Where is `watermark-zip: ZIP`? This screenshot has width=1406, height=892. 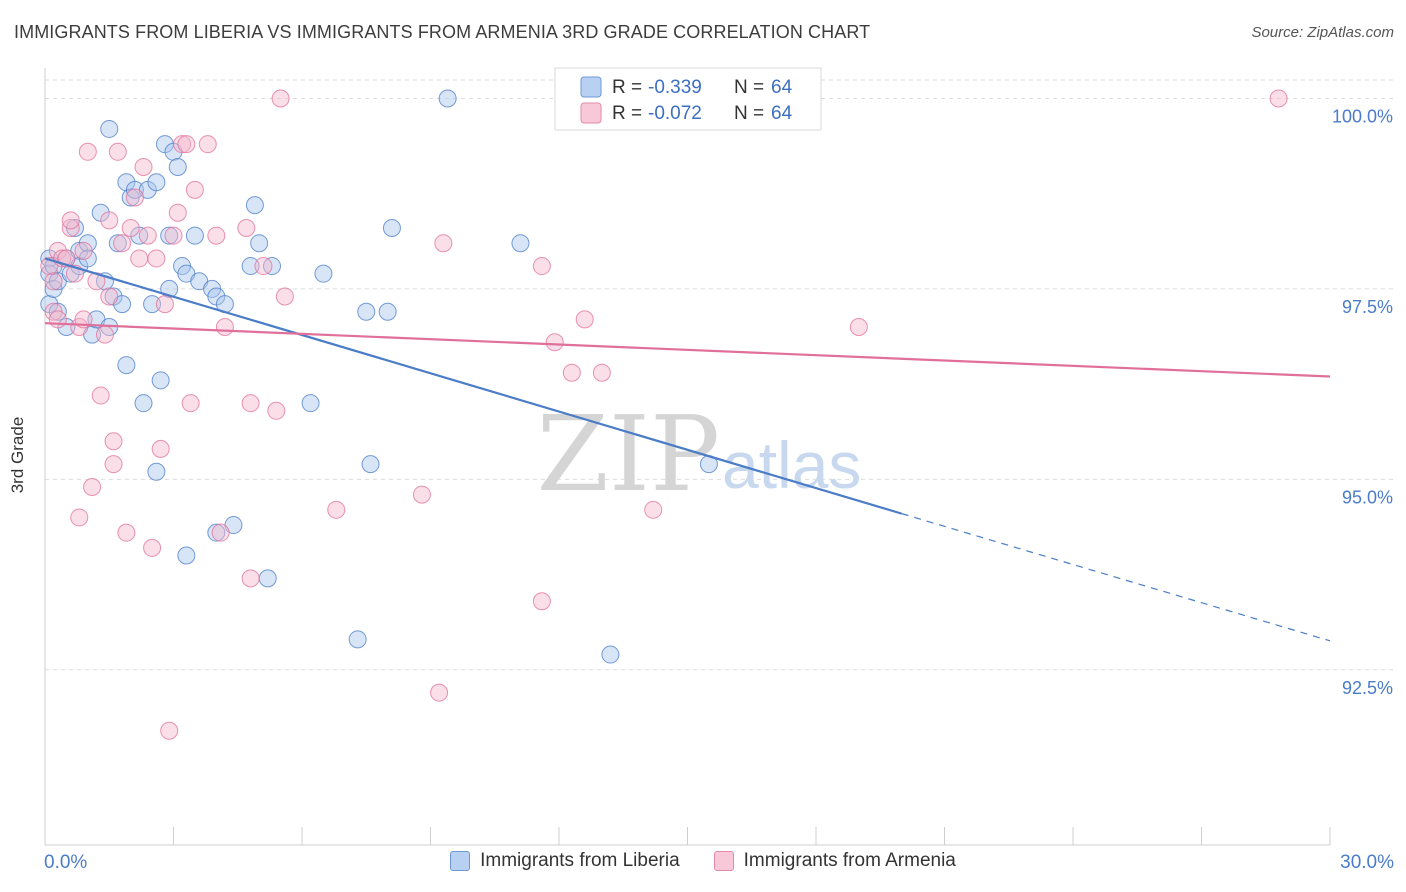 watermark-zip: ZIP is located at coordinates (628, 454).